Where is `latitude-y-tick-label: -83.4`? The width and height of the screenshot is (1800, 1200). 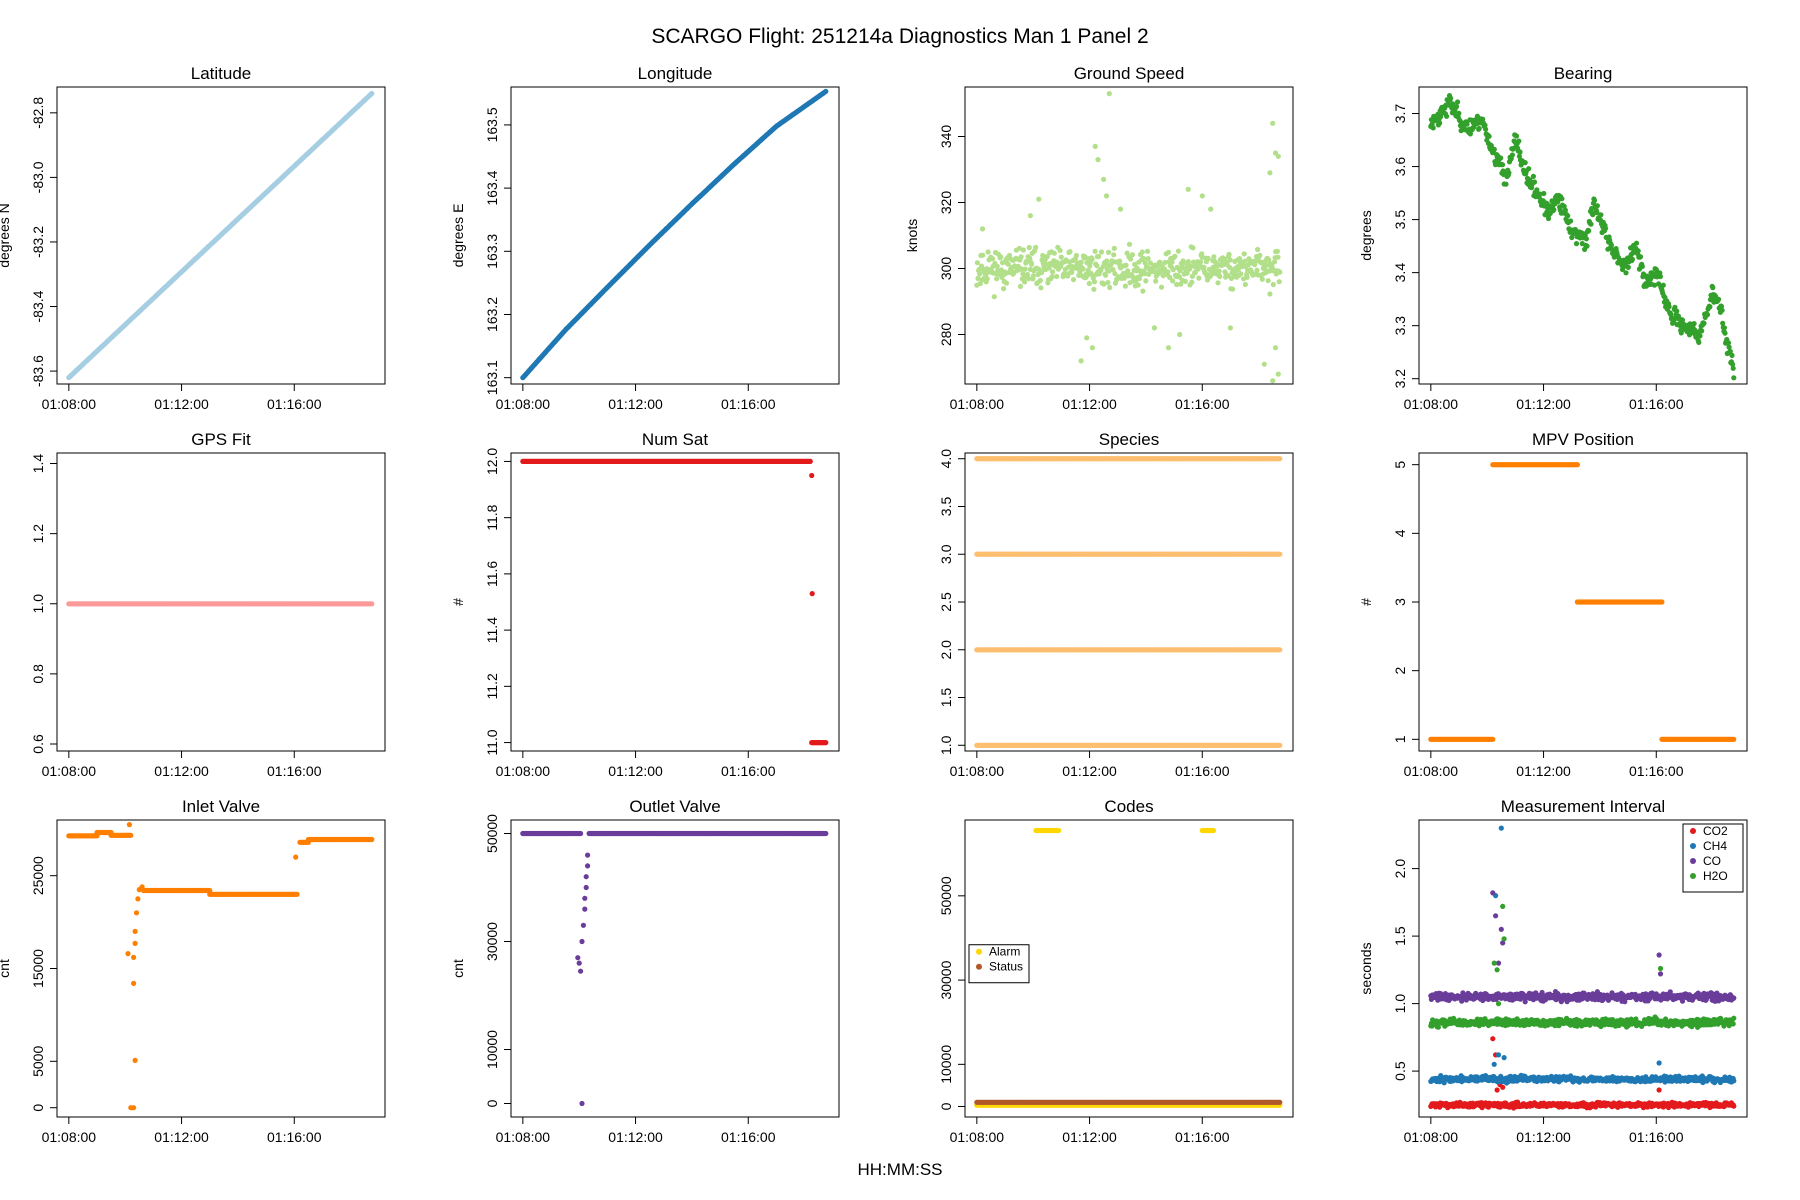 latitude-y-tick-label: -83.4 is located at coordinates (38, 306).